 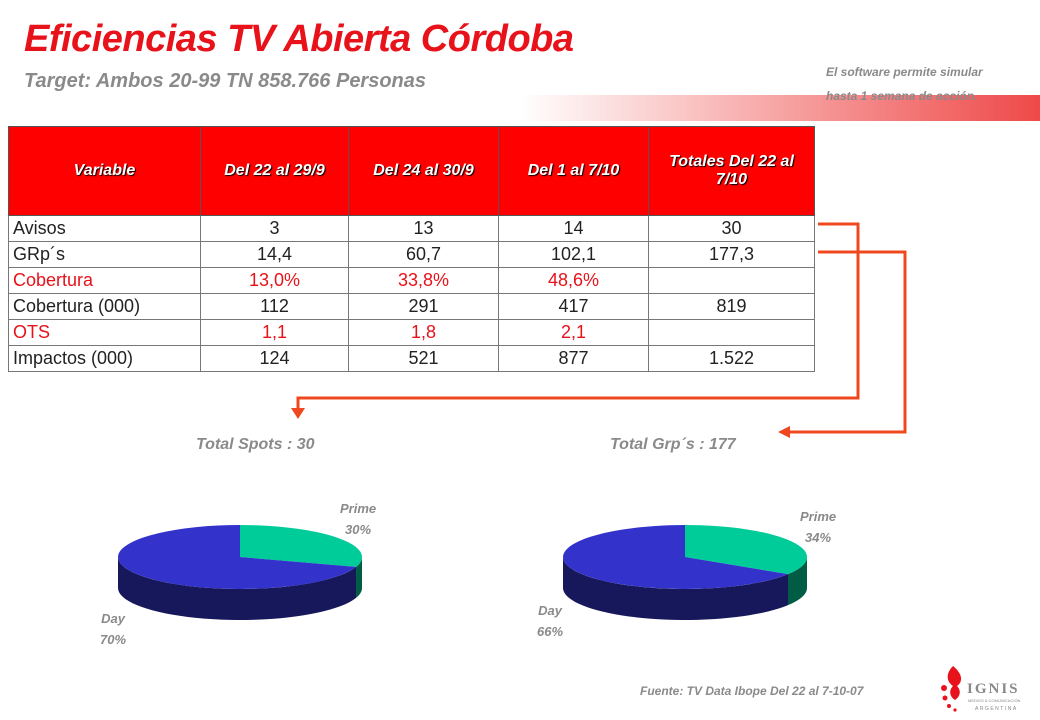 What do you see at coordinates (113, 629) in the screenshot?
I see `spots-day-label: Day 70%` at bounding box center [113, 629].